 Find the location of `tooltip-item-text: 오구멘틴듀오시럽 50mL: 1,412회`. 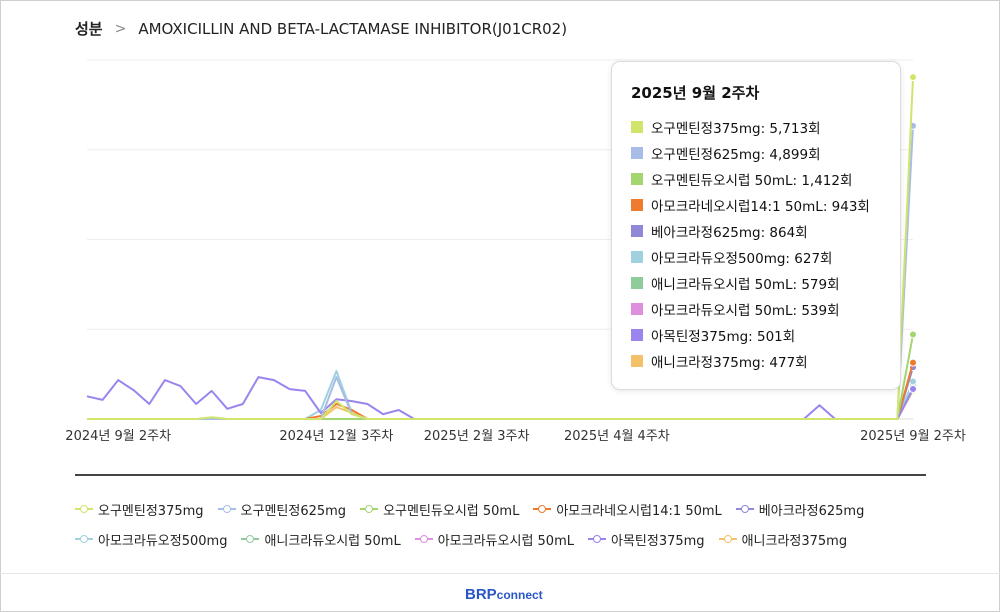

tooltip-item-text: 오구멘틴듀오시럽 50mL: 1,412회 is located at coordinates (752, 181).